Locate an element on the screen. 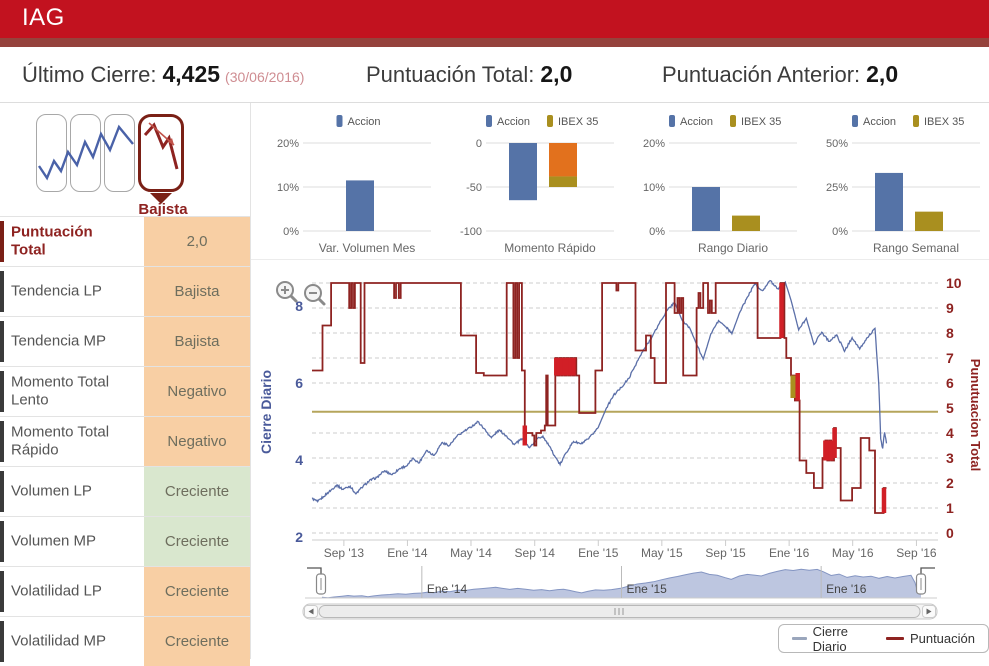 The image size is (989, 666). indicator-row-momento-total-lento: Momento Total LentoiNegativo is located at coordinates (125, 391).